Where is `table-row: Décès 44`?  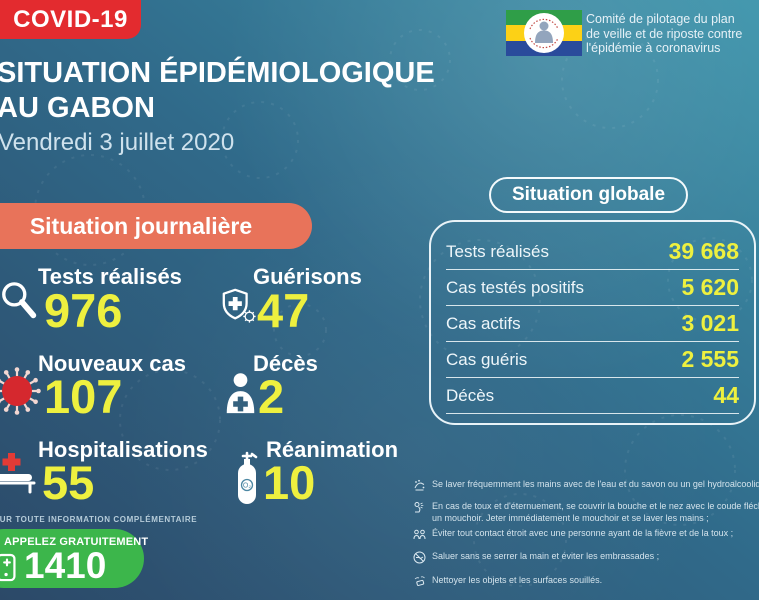 table-row: Décès 44 is located at coordinates (592, 396).